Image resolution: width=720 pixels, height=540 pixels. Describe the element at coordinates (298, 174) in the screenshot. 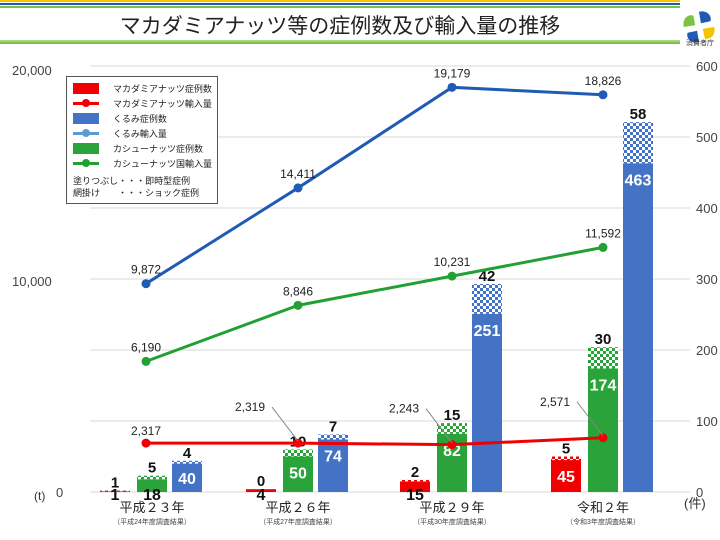

I see `line-data-label: 14,411` at that location.